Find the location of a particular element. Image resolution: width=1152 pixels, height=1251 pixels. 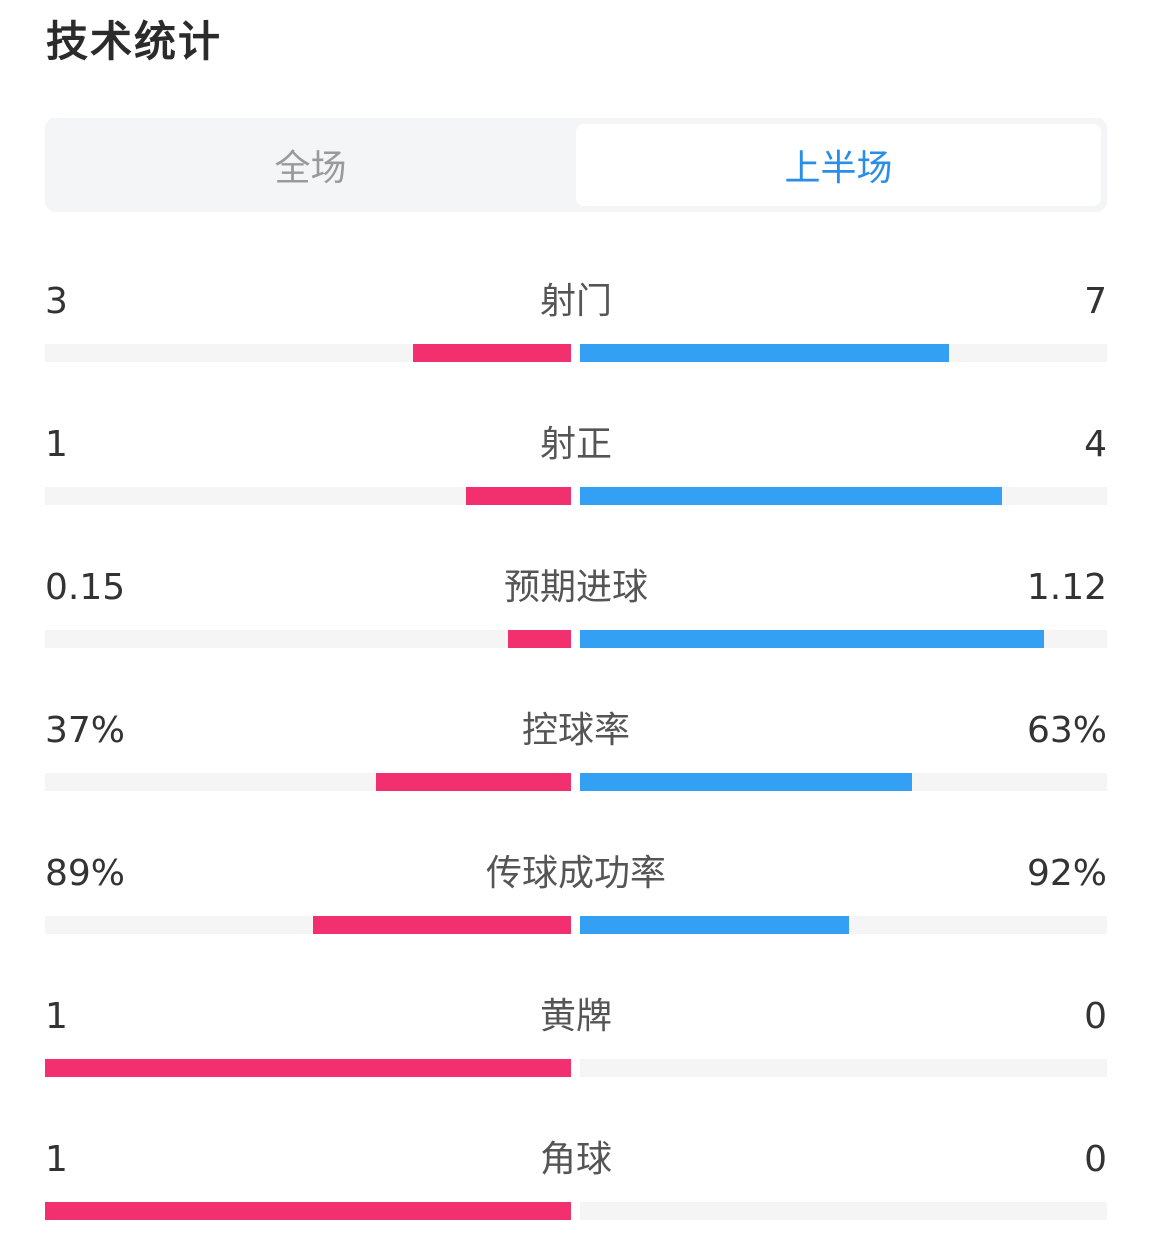

period-tabs: 全场 上半场 is located at coordinates (576, 165).